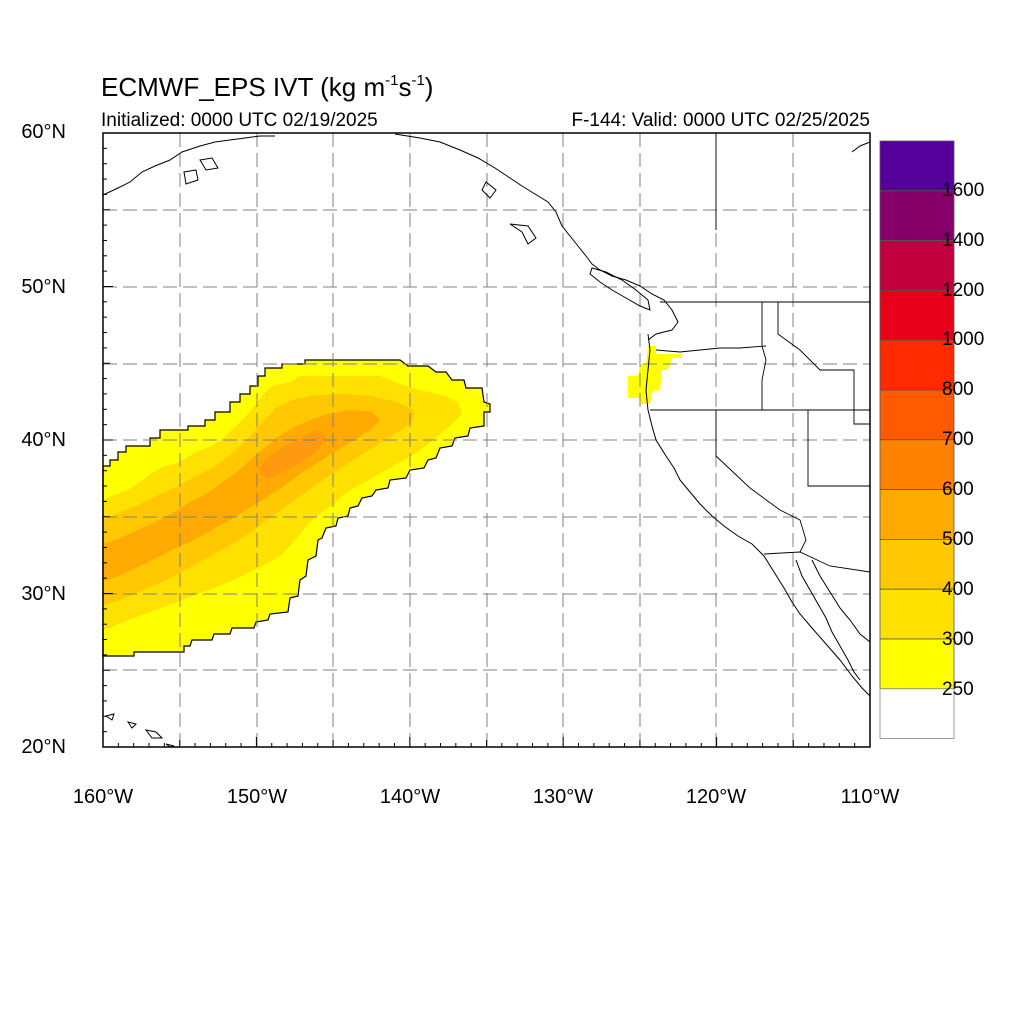 This screenshot has height=1024, width=1024. Describe the element at coordinates (958, 439) in the screenshot. I see `colorbar-label-700: 700` at that location.